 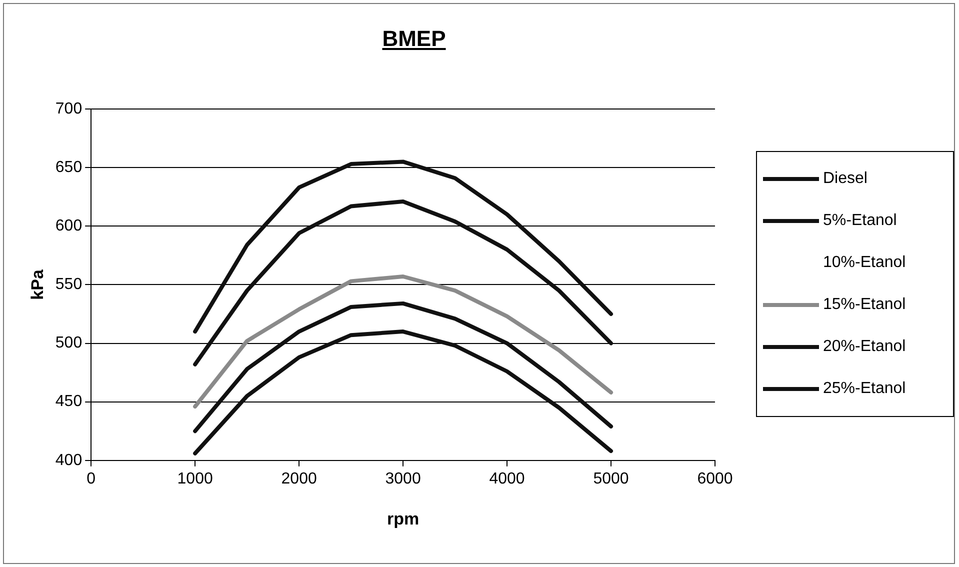 I want to click on y-tick-label: 550, so click(x=68, y=285).